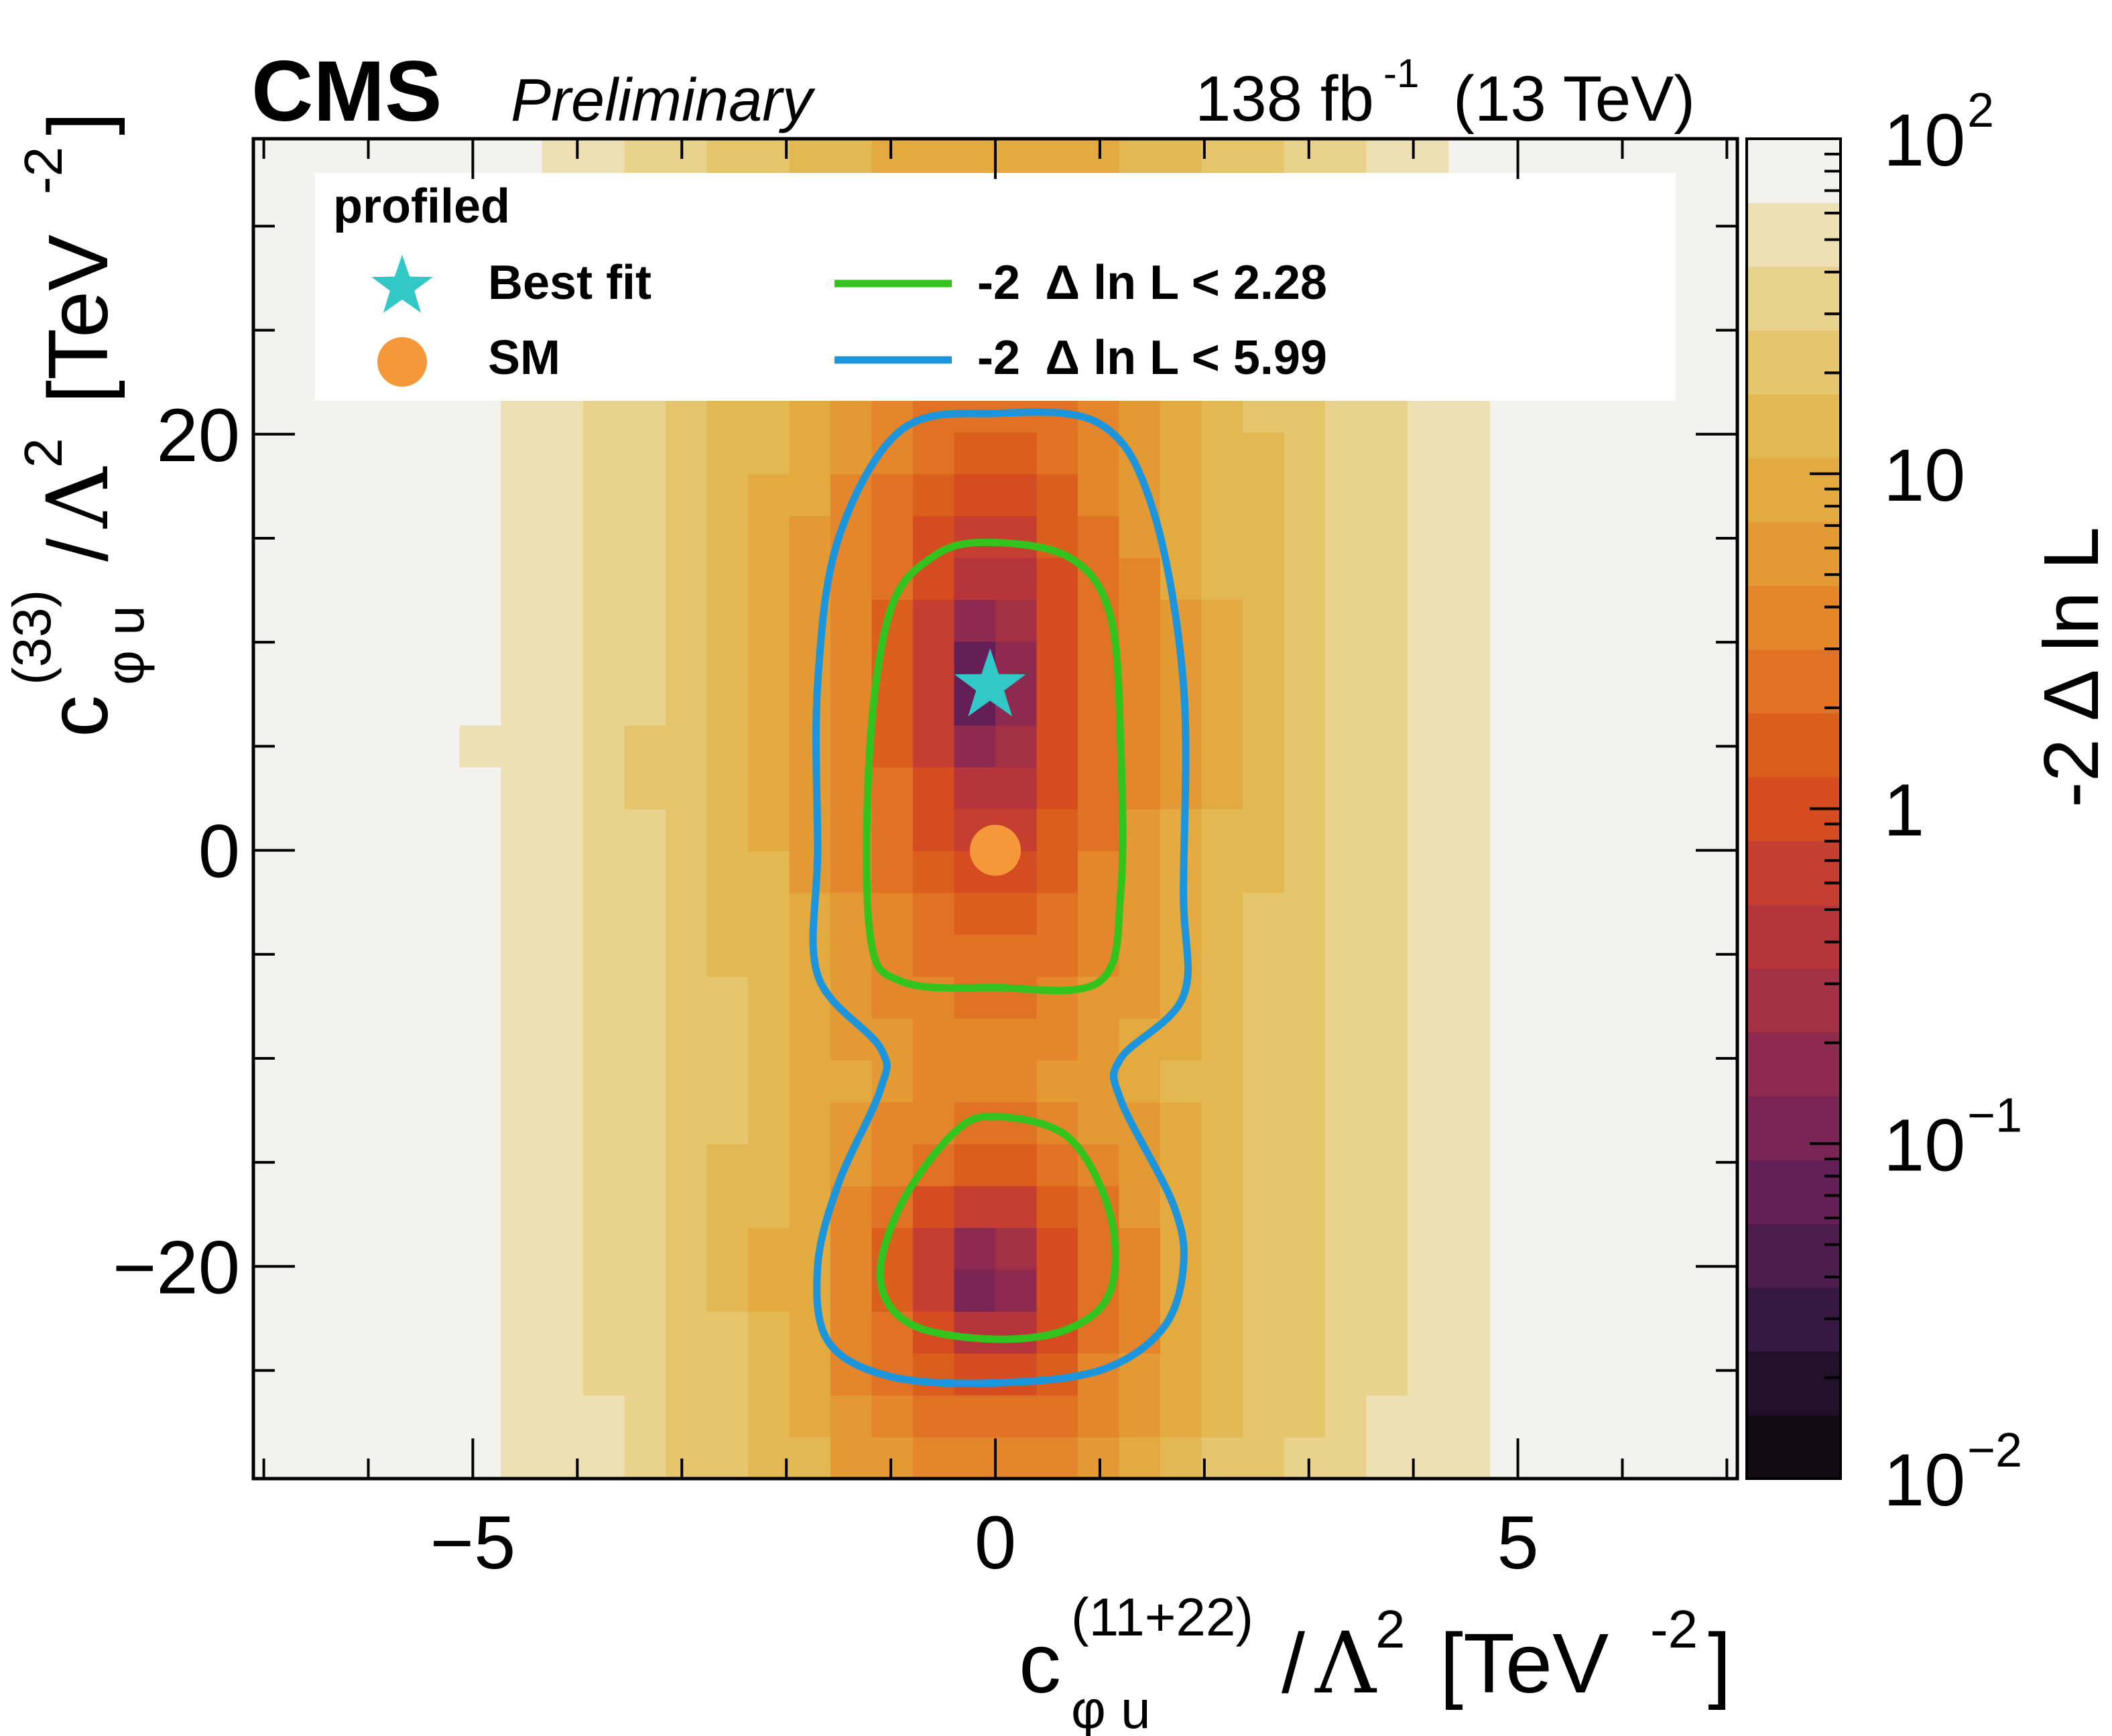  What do you see at coordinates (1794, 1127) in the screenshot?
I see `colorbar-band` at bounding box center [1794, 1127].